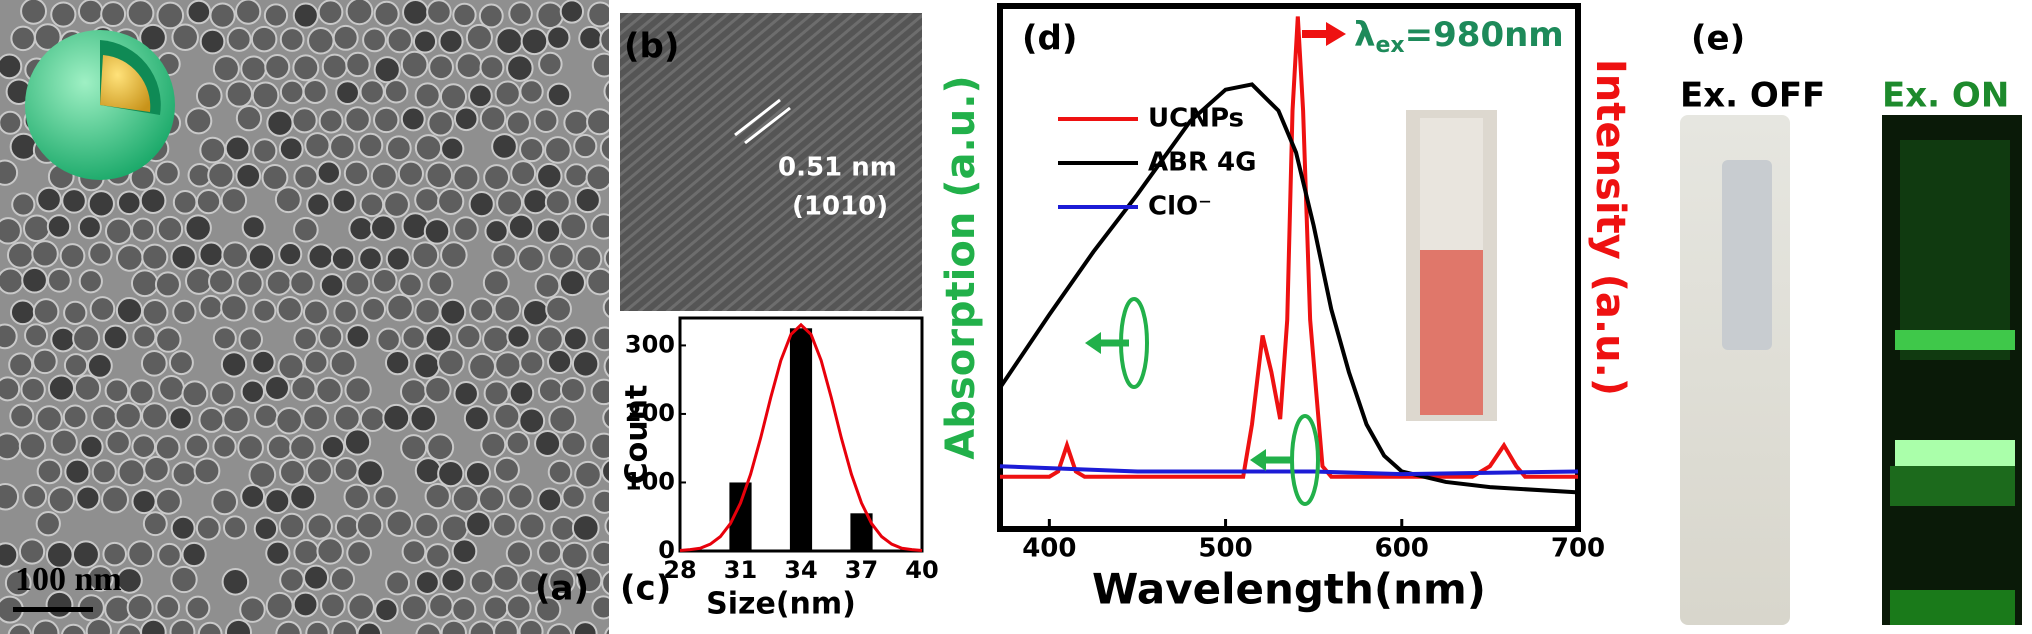  What do you see at coordinates (1578, 549) in the screenshot?
I see `x-tick-label: 700` at bounding box center [1578, 549].